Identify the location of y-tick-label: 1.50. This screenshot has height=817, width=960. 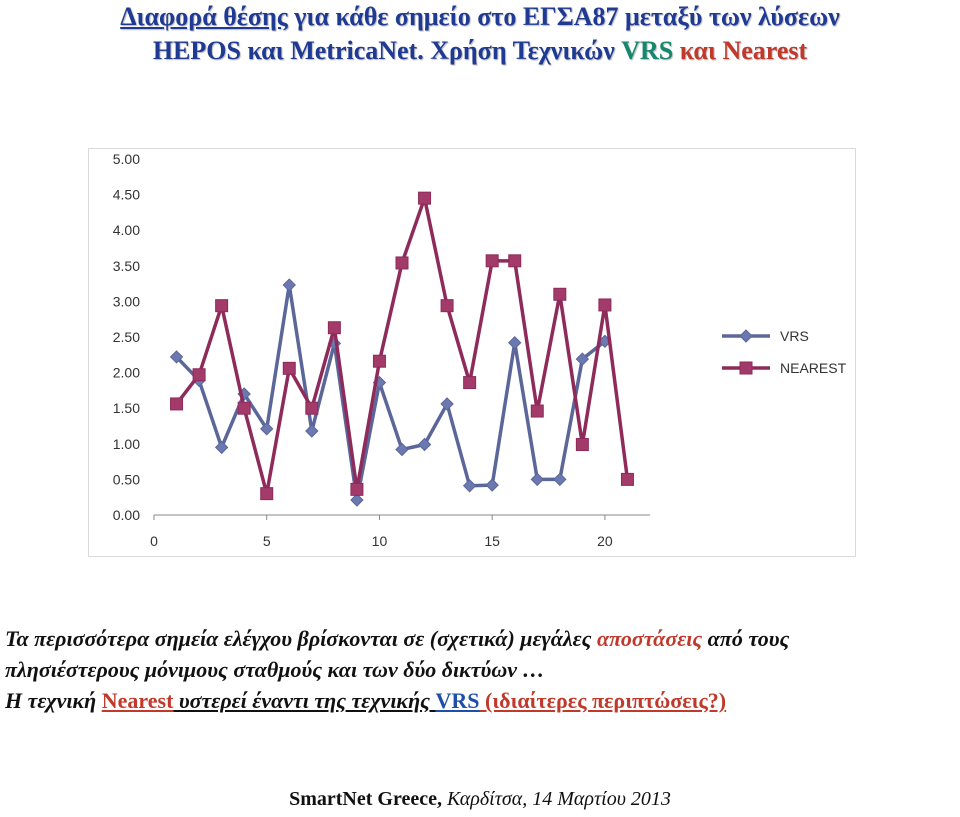
(126, 408).